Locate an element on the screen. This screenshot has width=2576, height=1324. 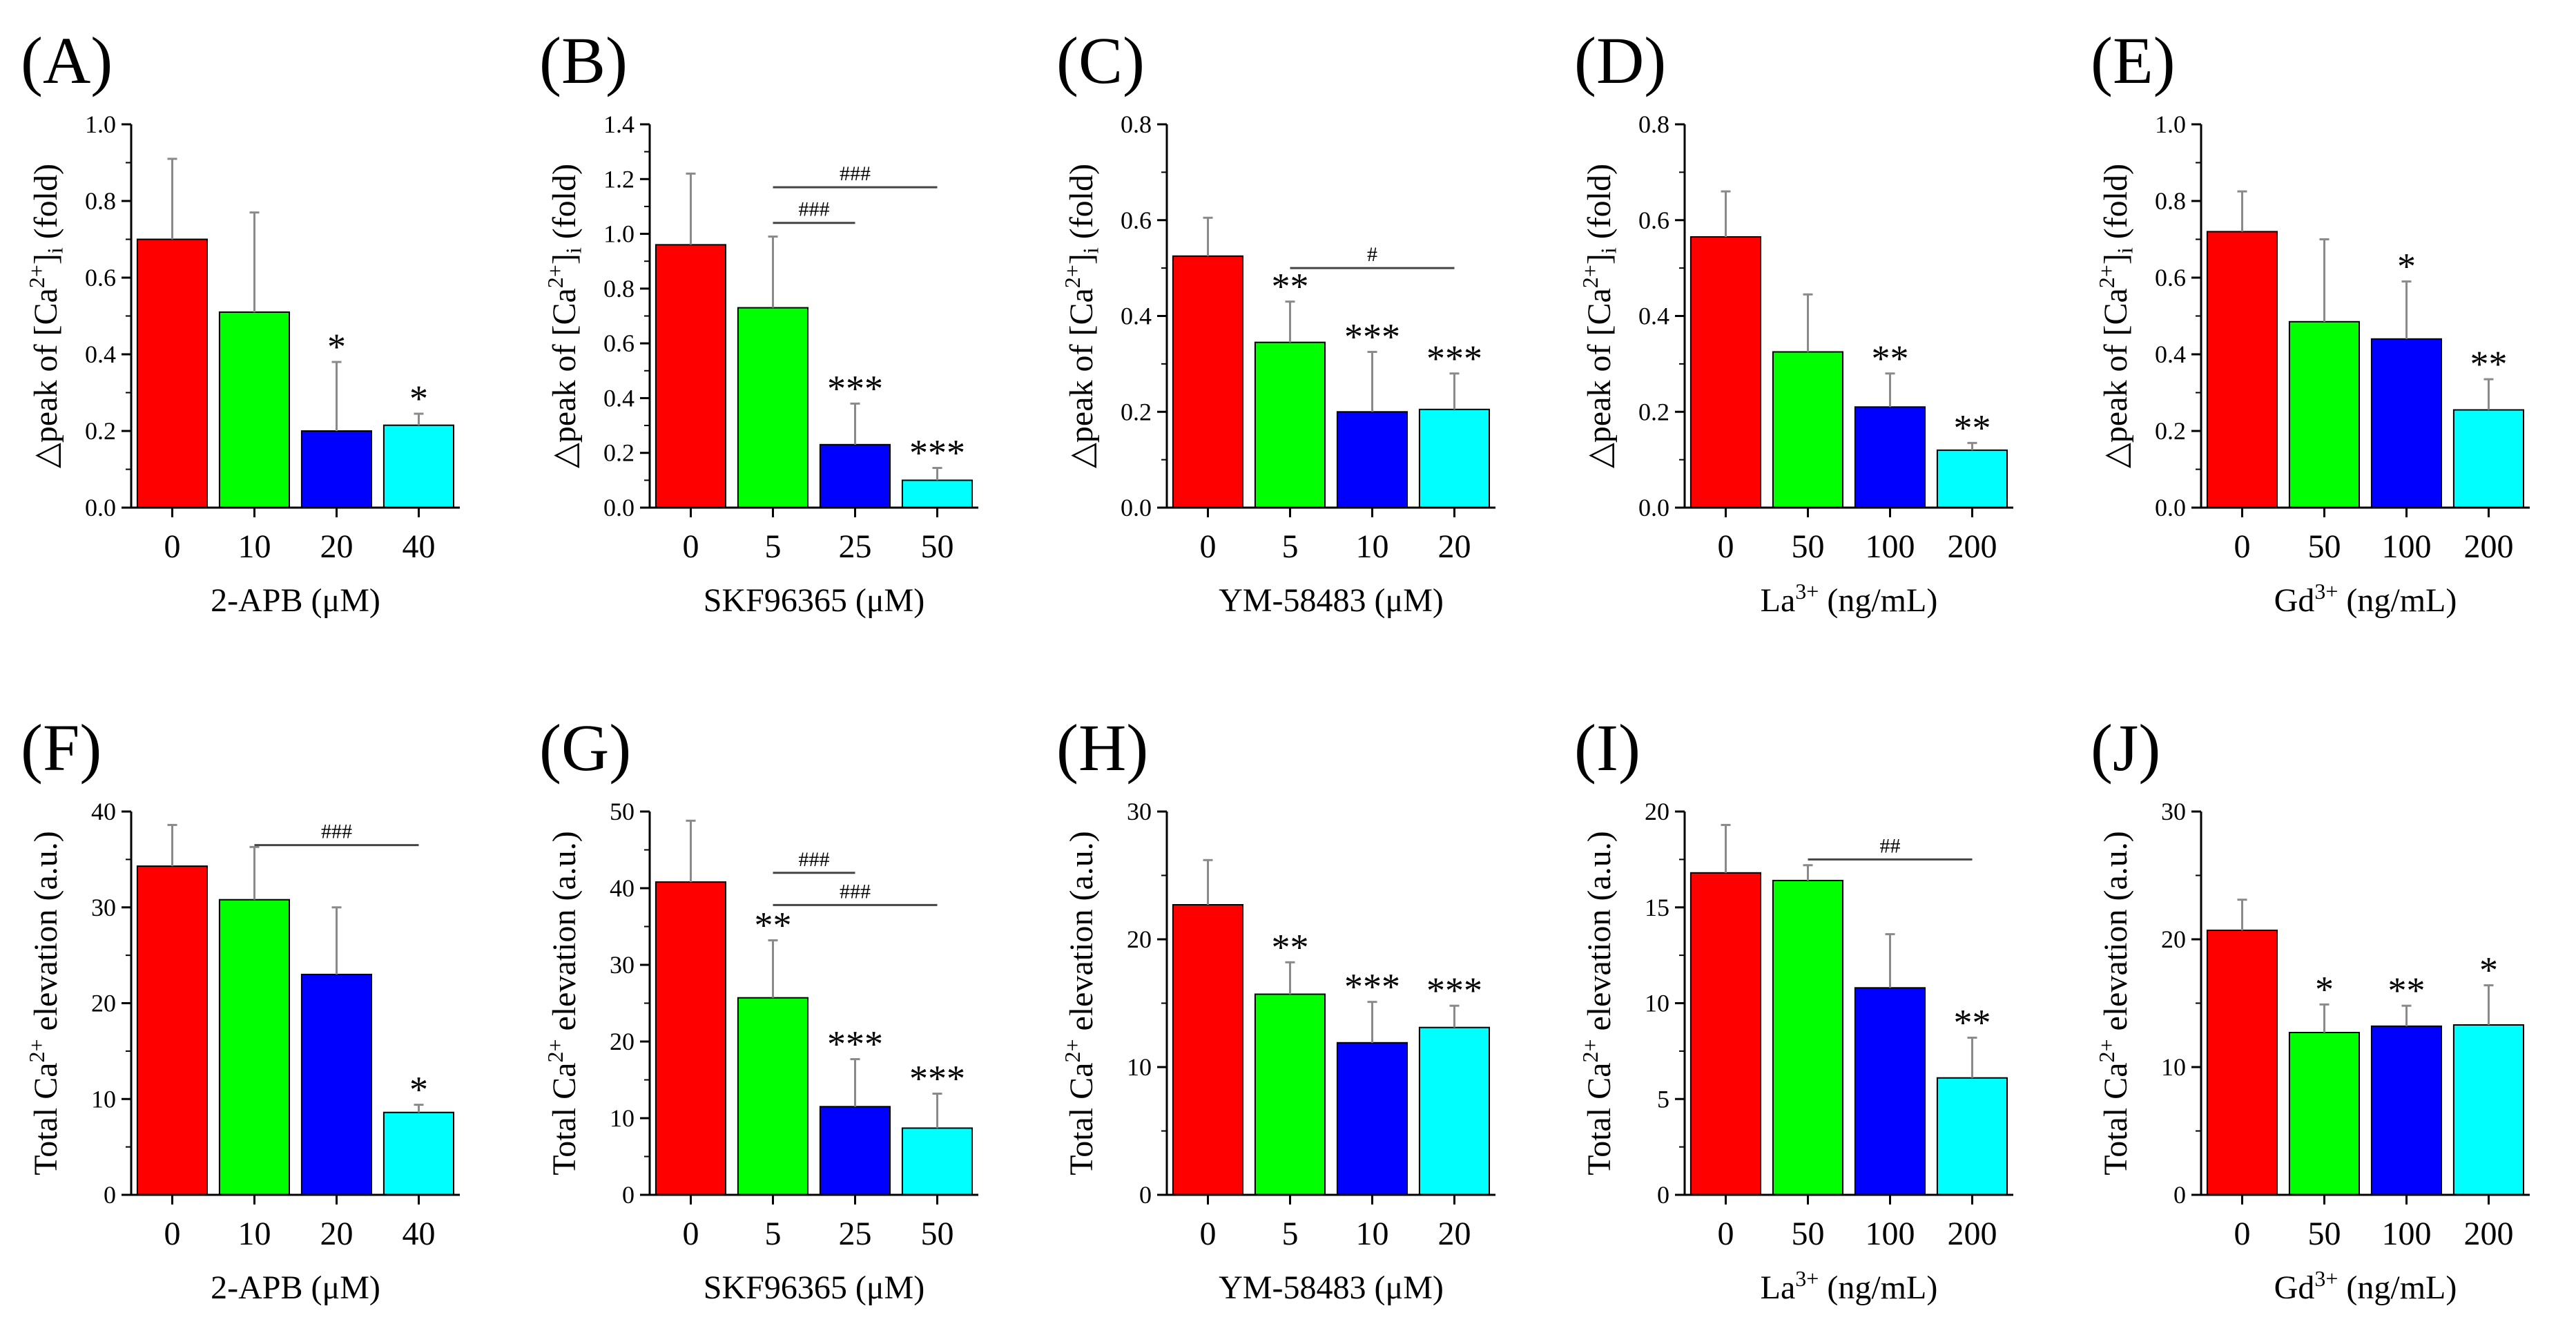
label-part: i is located at coordinates (1609, 250).